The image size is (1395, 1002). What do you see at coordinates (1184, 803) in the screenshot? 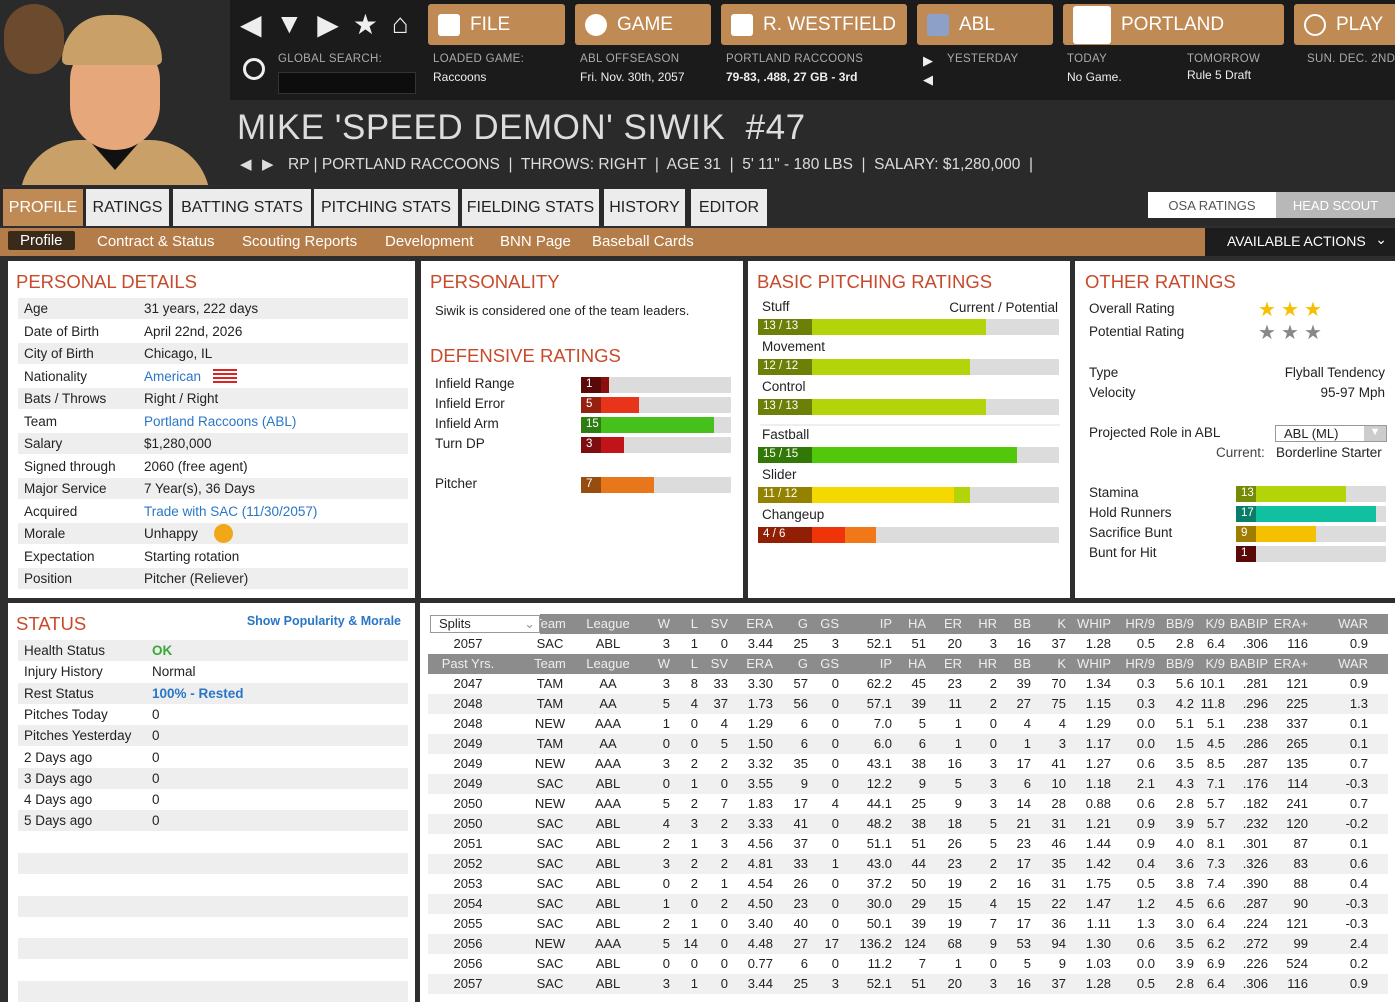
I see `table-cell: 2.8` at bounding box center [1184, 803].